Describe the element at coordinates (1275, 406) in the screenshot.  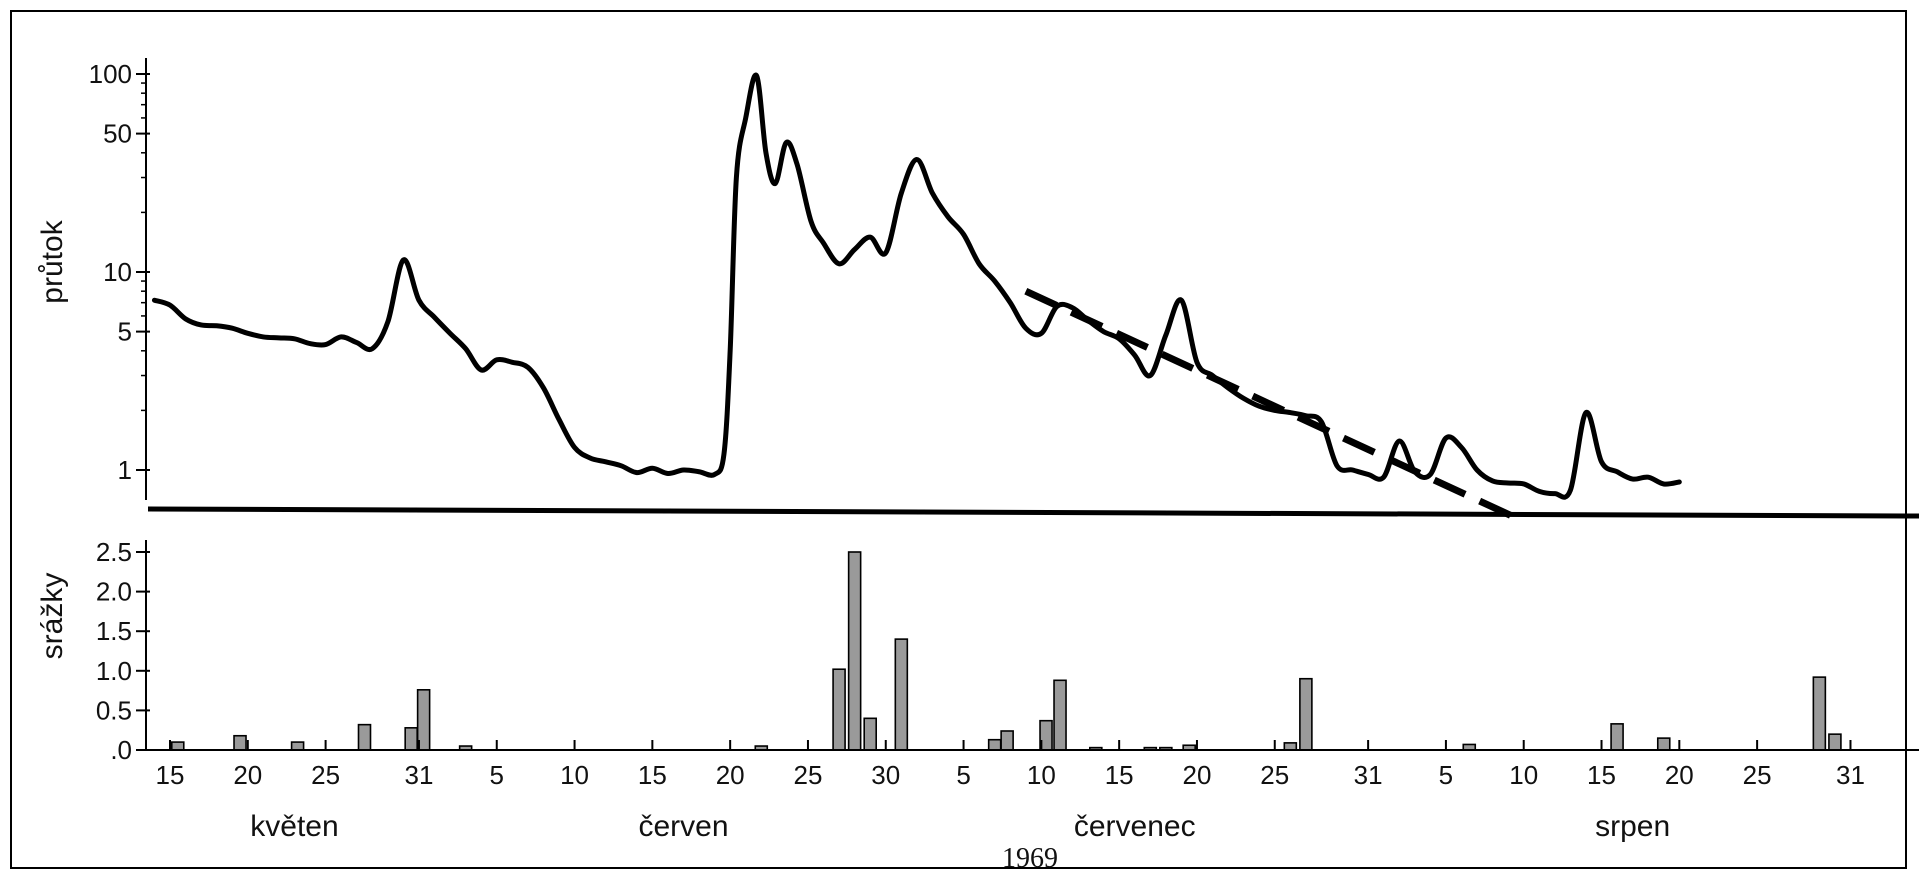
I see `recession-trend-line` at that location.